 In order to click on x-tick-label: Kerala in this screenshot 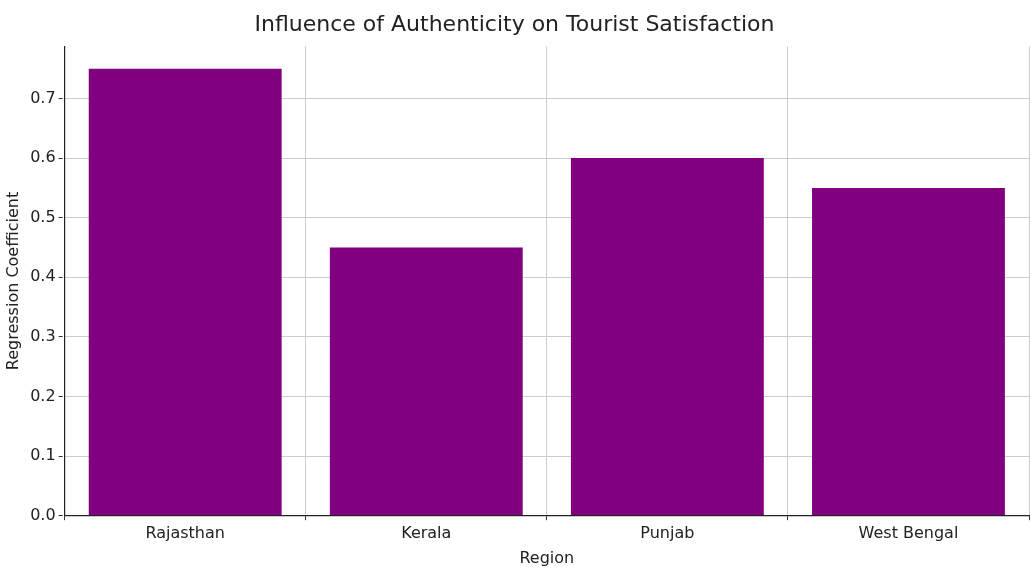, I will do `click(426, 533)`.